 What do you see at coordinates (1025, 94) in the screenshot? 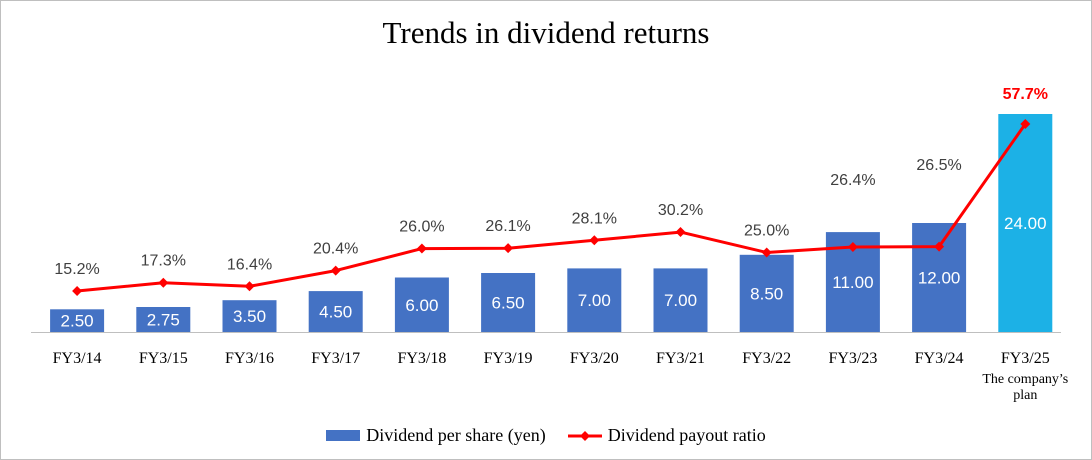
I see `payout-ratio-label: 57.7%` at bounding box center [1025, 94].